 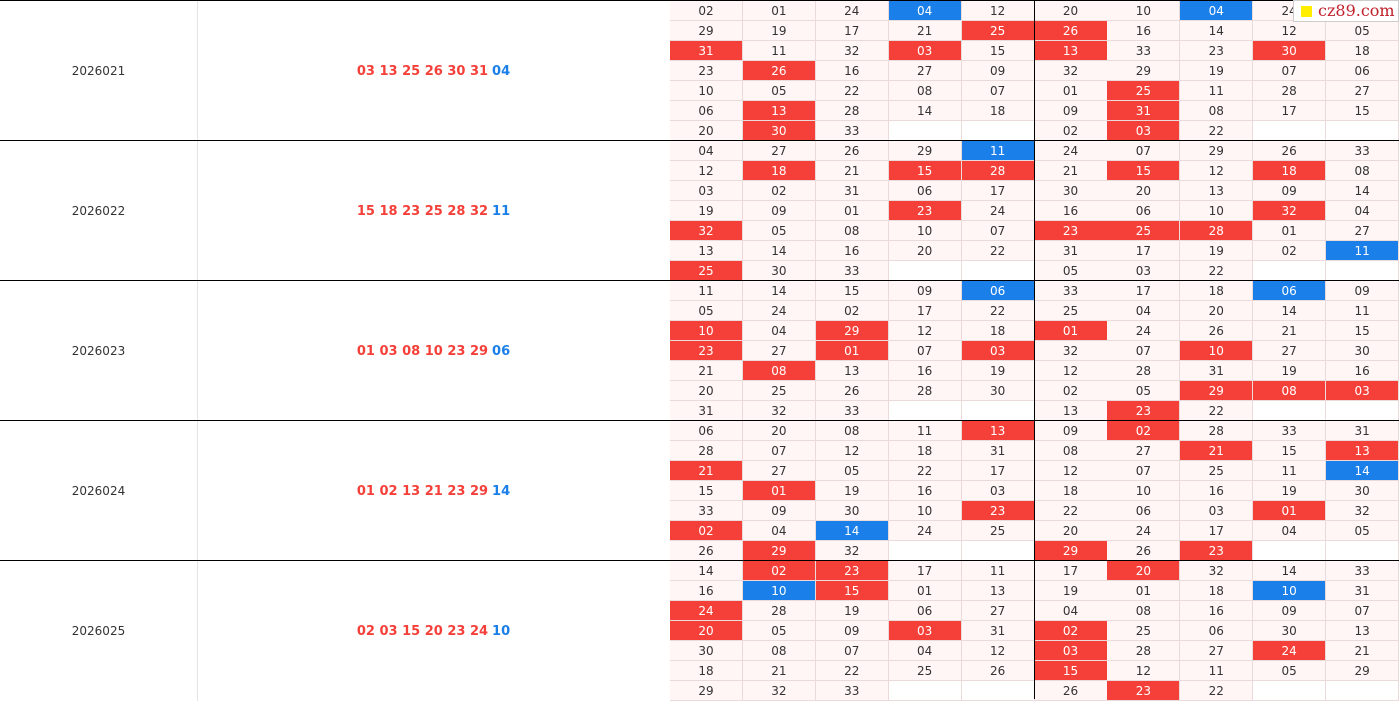 What do you see at coordinates (852, 251) in the screenshot?
I see `number-cell: 16` at bounding box center [852, 251].